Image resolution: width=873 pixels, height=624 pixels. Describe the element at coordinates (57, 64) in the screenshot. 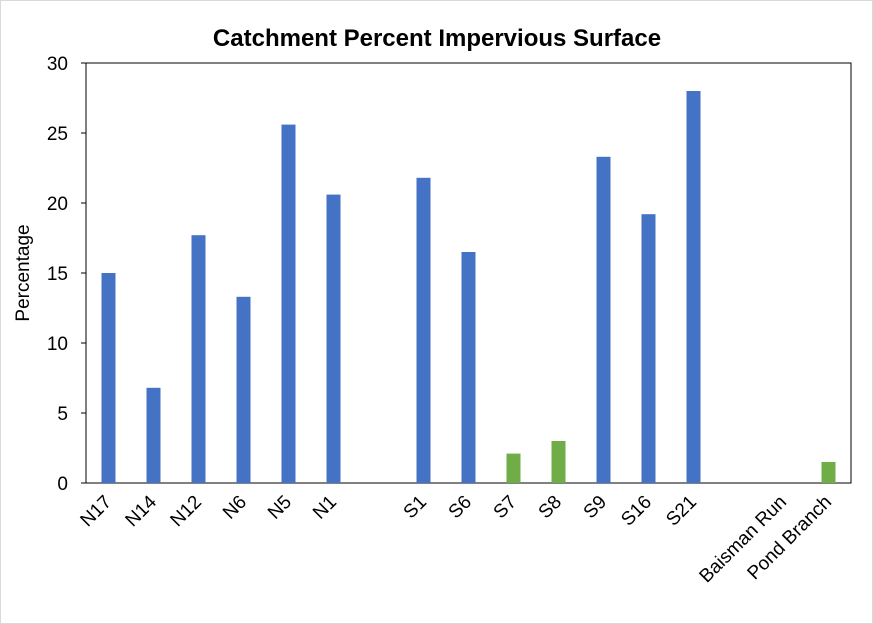

I see `y-tick-label: 30` at that location.